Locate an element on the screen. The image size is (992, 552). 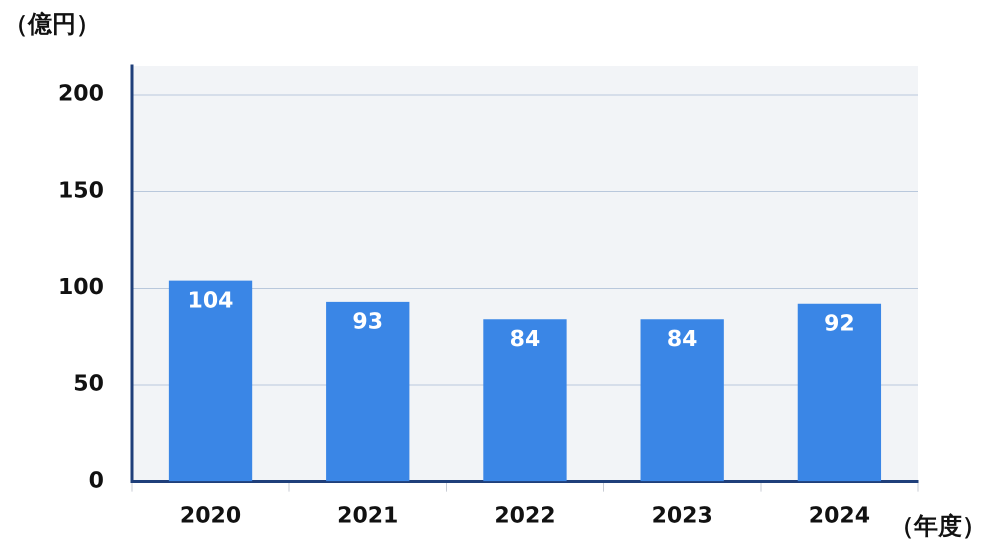
x-tick-label: 2021 is located at coordinates (367, 516).